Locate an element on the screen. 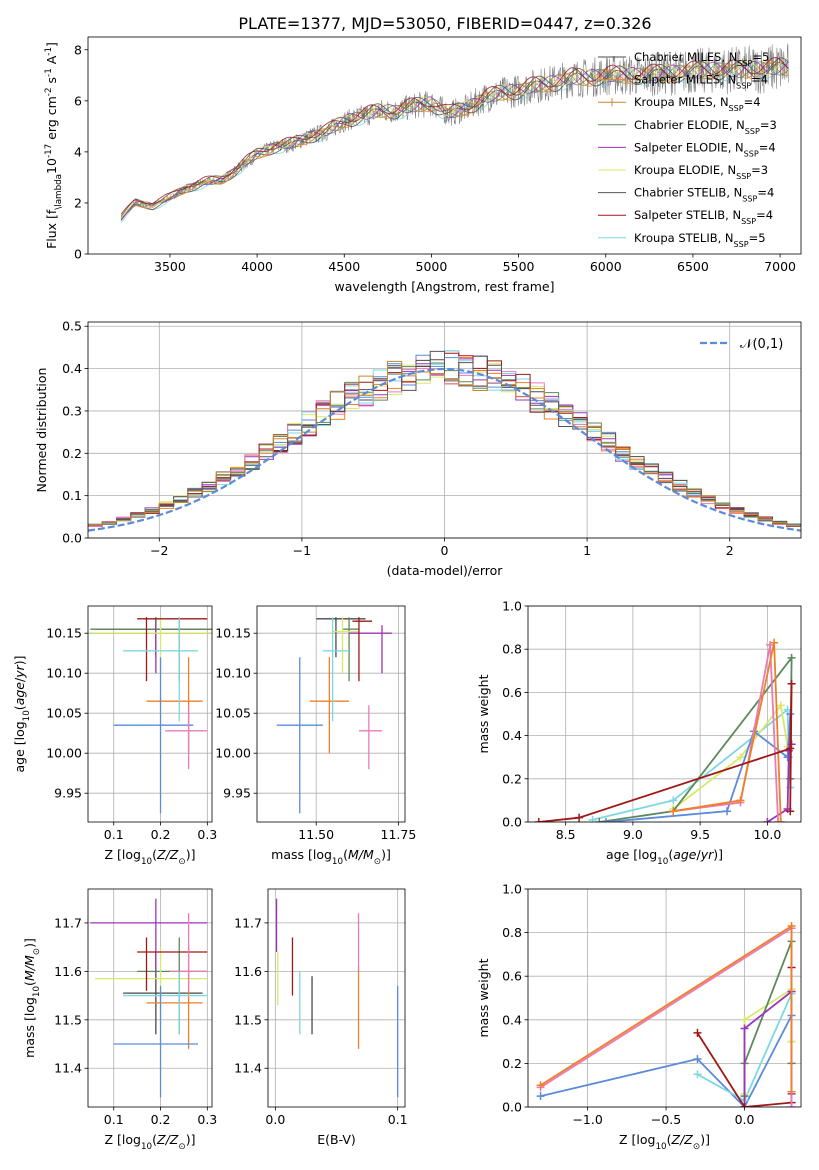  x-tick-label: 6500 is located at coordinates (693, 266).